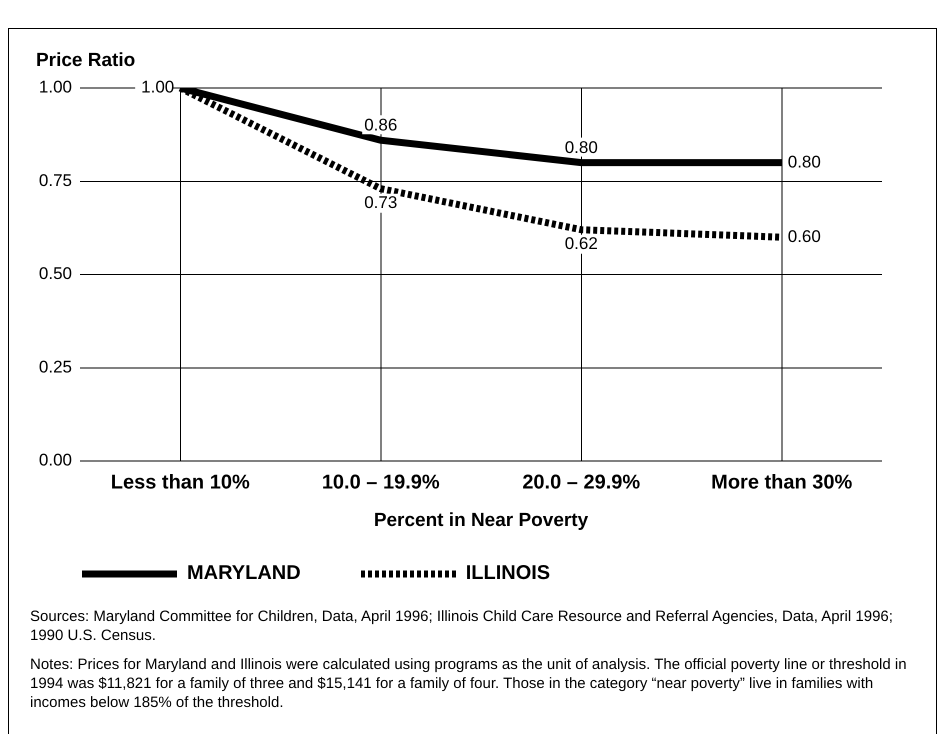 Image resolution: width=946 pixels, height=734 pixels. What do you see at coordinates (381, 483) in the screenshot?
I see `x-tick-label: 10.0 – 19.9%` at bounding box center [381, 483].